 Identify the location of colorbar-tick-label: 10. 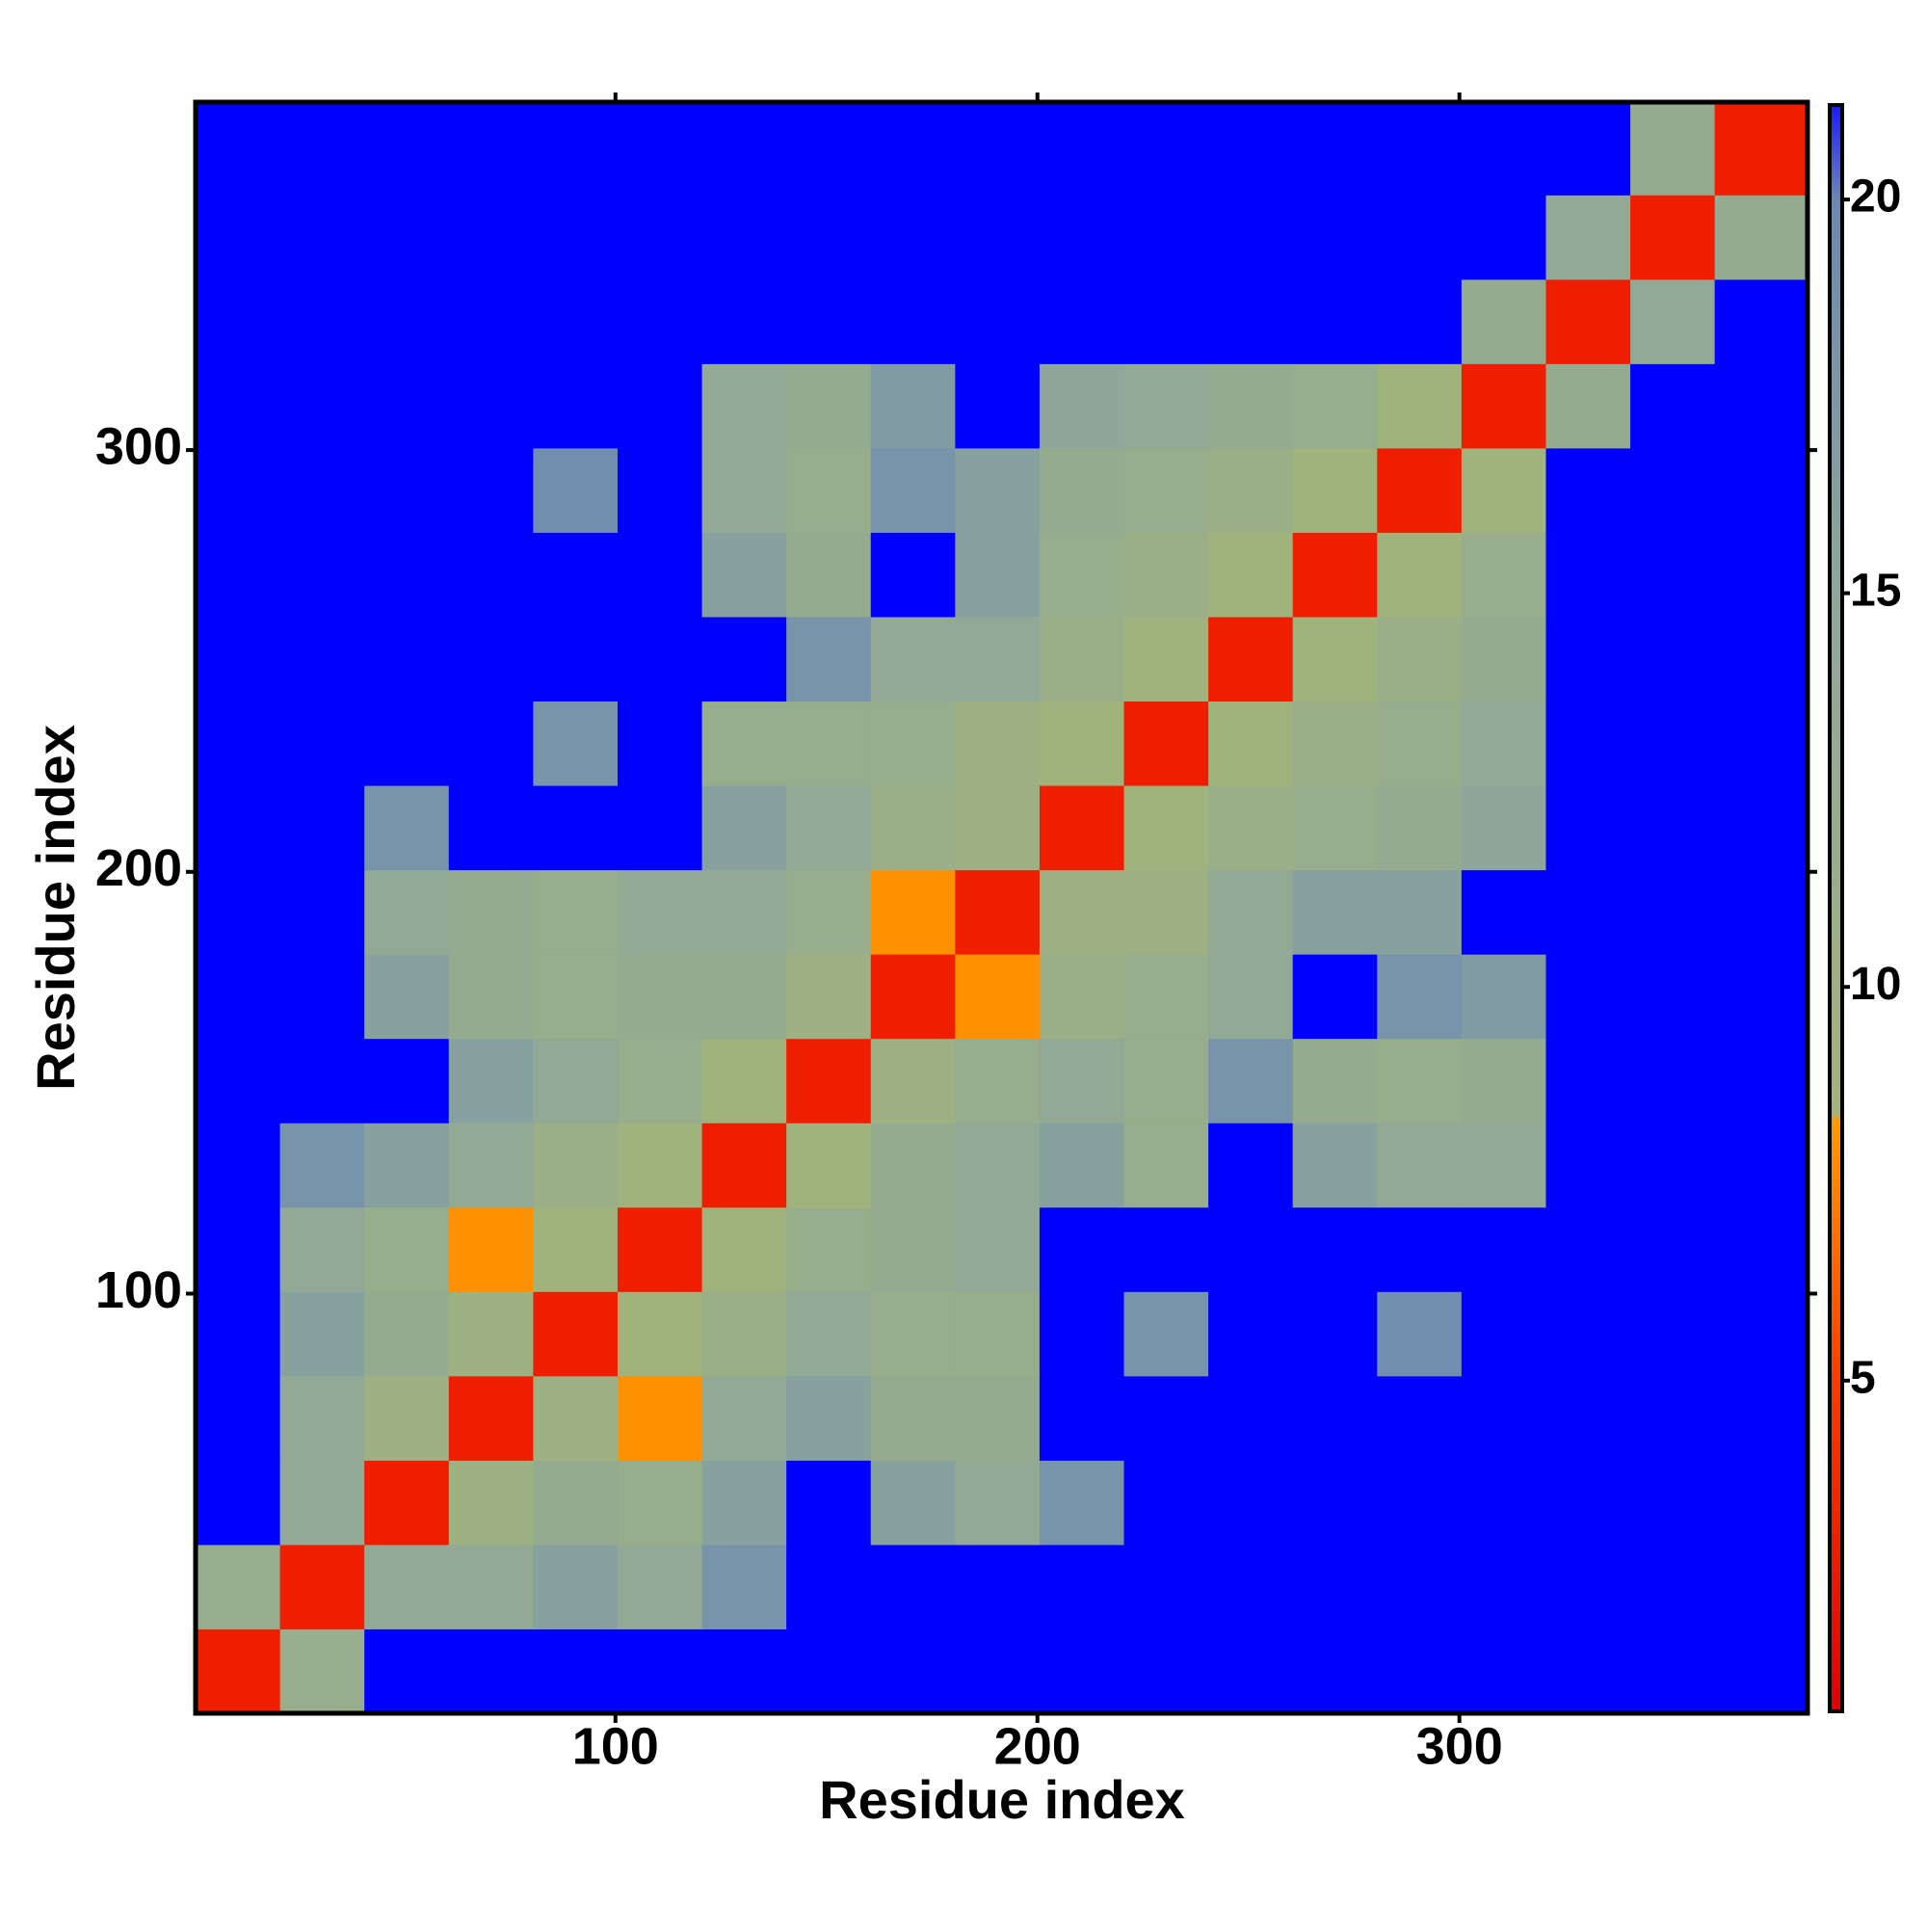
(1875, 984).